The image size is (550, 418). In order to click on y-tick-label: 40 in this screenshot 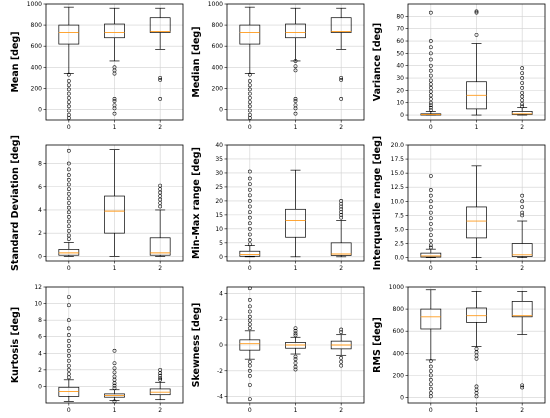, I will do `click(219, 145)`.